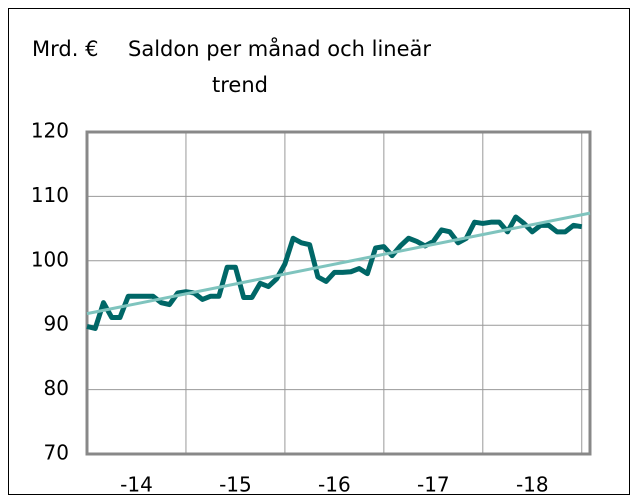  What do you see at coordinates (65, 49) in the screenshot?
I see `y-axis-label: Mrd. €` at bounding box center [65, 49].